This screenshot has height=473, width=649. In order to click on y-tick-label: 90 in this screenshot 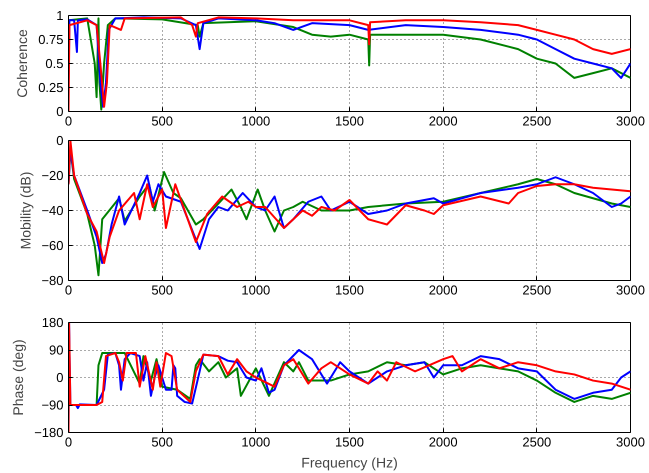, I will do `click(56, 350)`.